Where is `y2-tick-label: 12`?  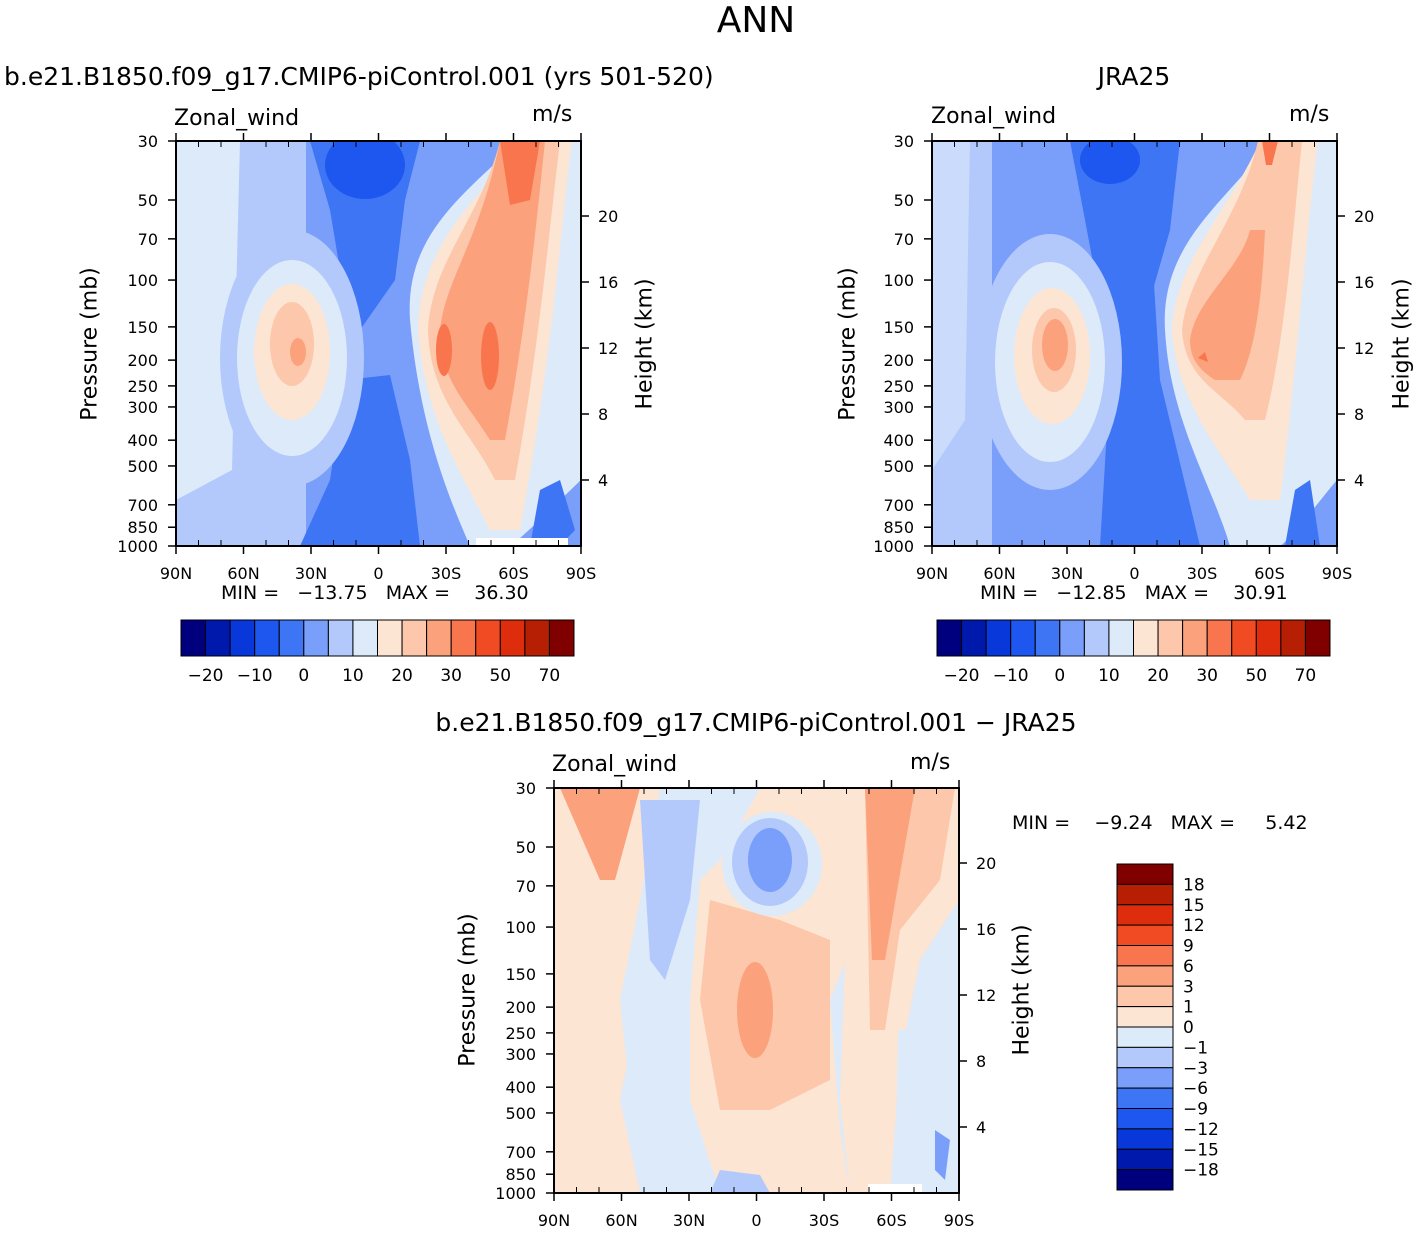 y2-tick-label: 12 is located at coordinates (608, 348).